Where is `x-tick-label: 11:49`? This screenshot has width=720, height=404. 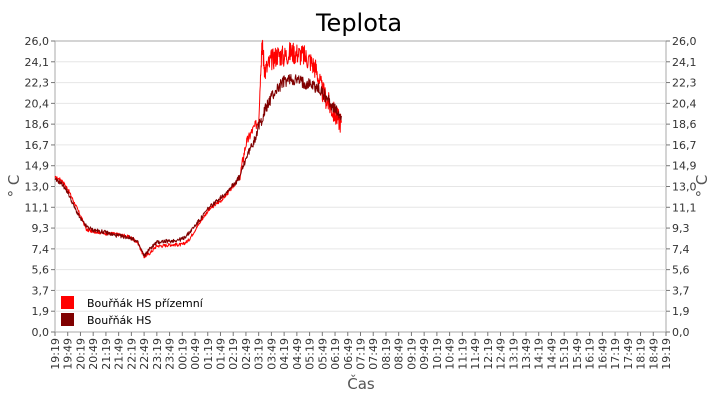 x-tick-label: 11:49 is located at coordinates (475, 354).